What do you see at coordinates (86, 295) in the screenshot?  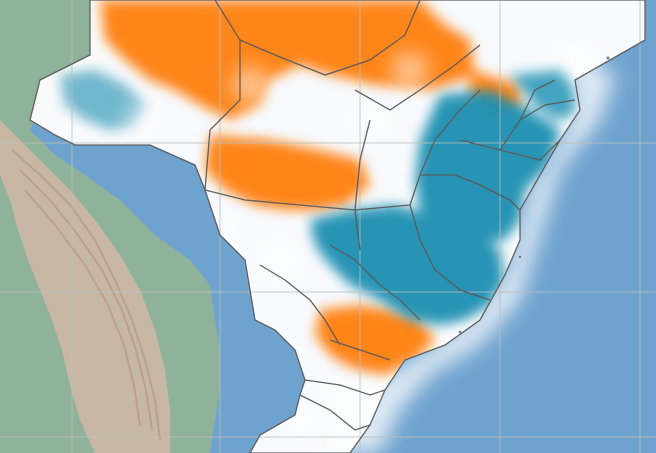 I see `relief-texture` at bounding box center [86, 295].